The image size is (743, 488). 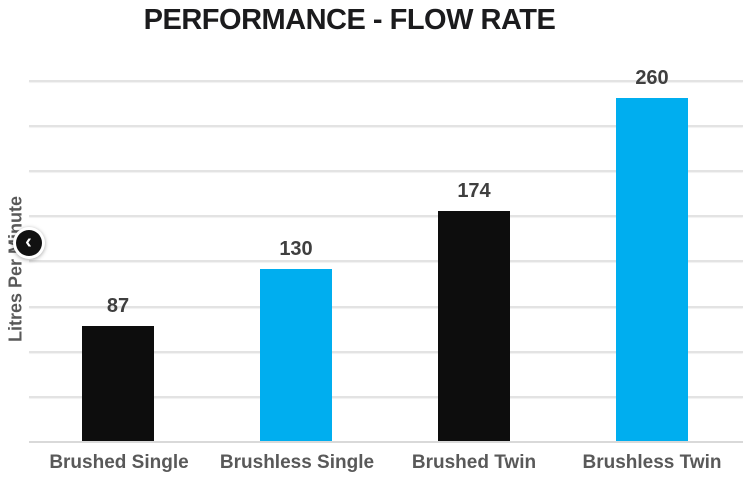 I want to click on carousel-prev-circle: ‹, so click(x=29, y=243).